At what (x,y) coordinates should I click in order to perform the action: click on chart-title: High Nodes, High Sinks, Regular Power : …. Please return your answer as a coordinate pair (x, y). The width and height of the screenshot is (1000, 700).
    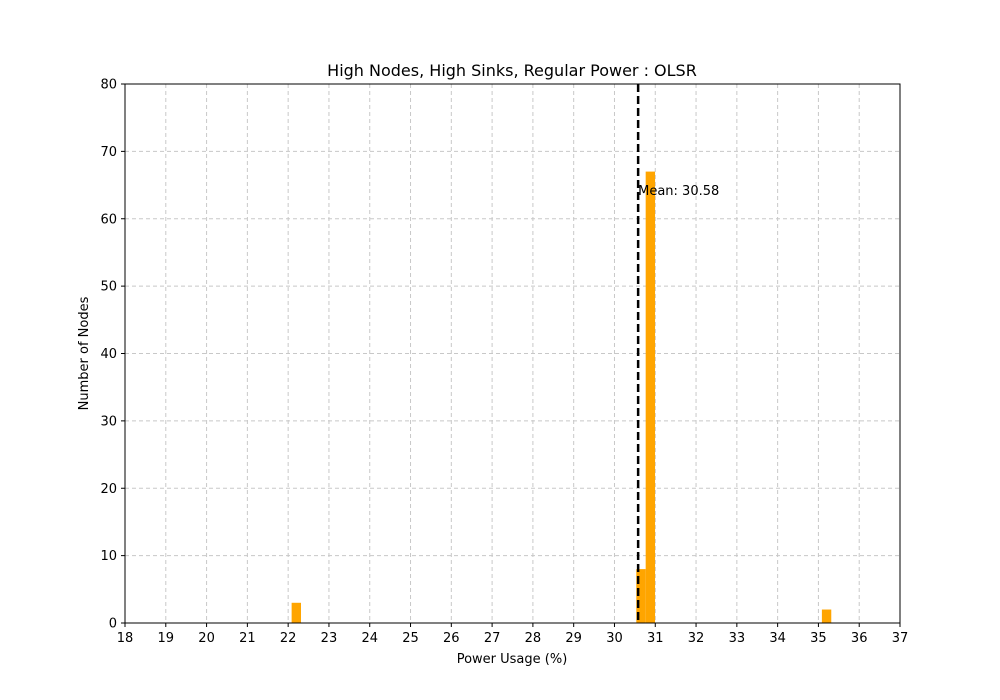
    Looking at the image, I should click on (512, 70).